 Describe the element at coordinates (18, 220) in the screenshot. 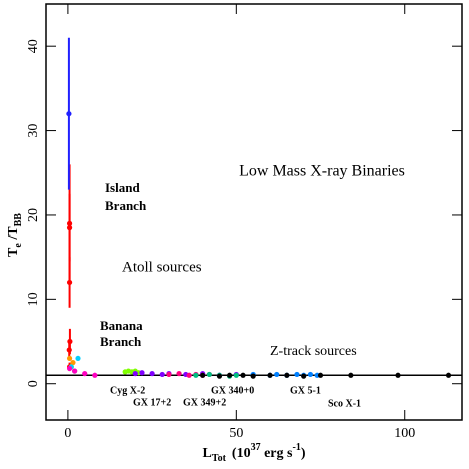

I see `label-part: BB` at that location.